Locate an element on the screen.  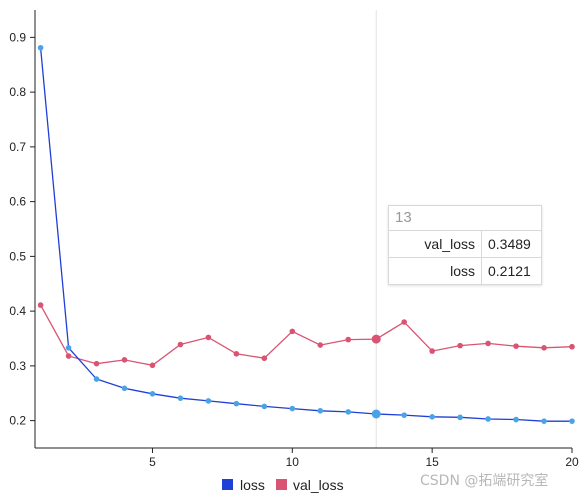
y-tick-label: 0.3 is located at coordinates (17, 366).